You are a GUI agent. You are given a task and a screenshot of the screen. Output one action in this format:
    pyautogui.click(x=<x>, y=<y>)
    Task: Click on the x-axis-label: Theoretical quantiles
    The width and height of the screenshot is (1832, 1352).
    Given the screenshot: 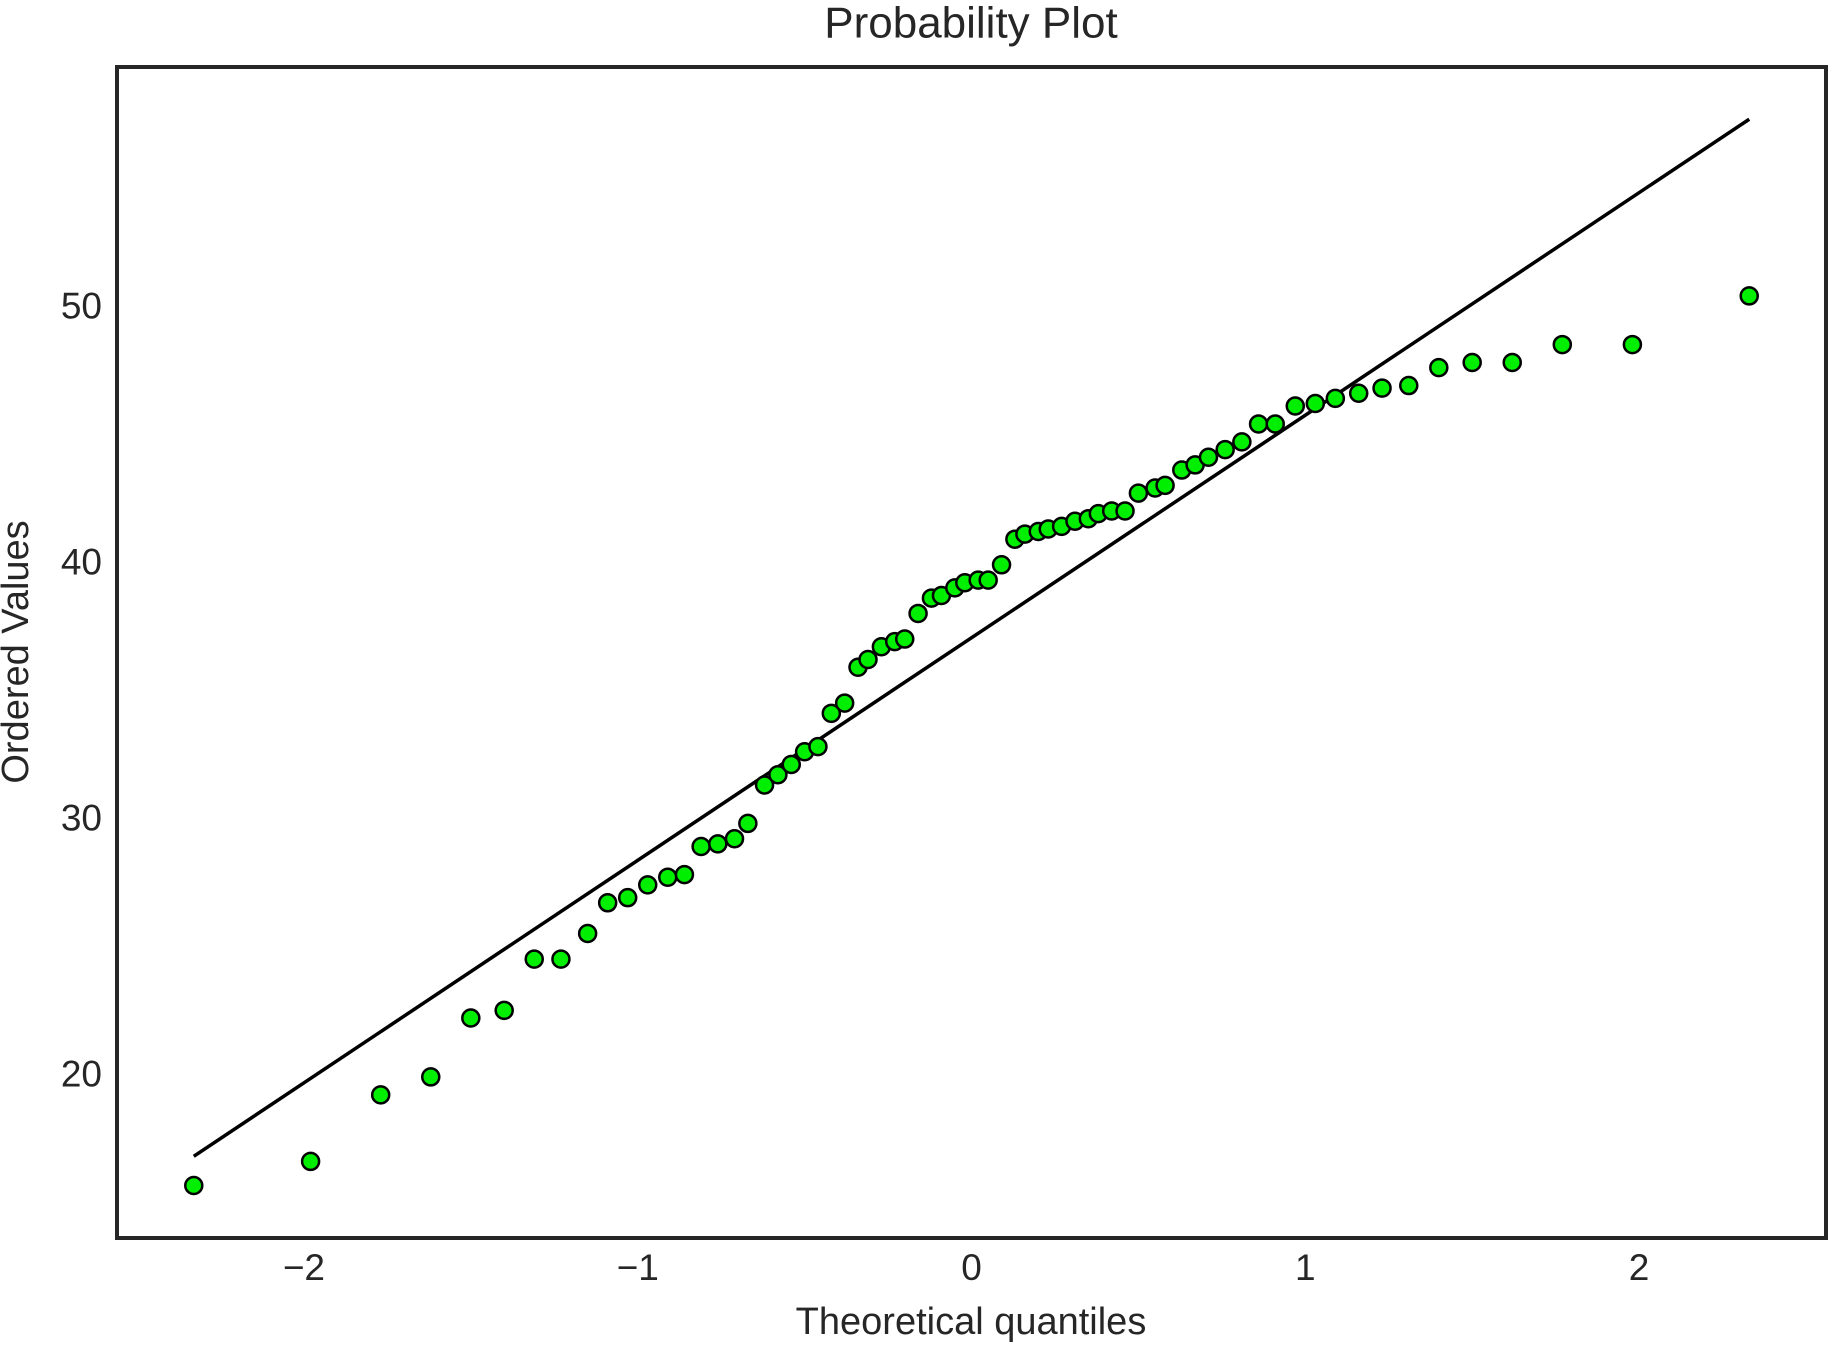 What is the action you would take?
    pyautogui.click(x=971, y=1322)
    